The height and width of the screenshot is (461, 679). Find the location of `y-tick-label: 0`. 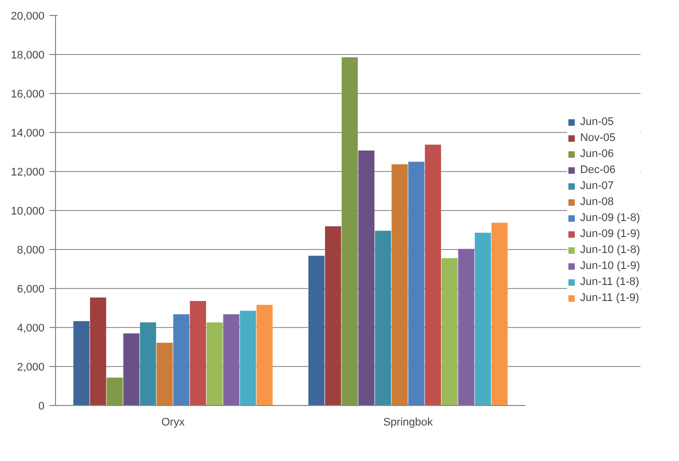

y-tick-label: 0 is located at coordinates (41, 406).